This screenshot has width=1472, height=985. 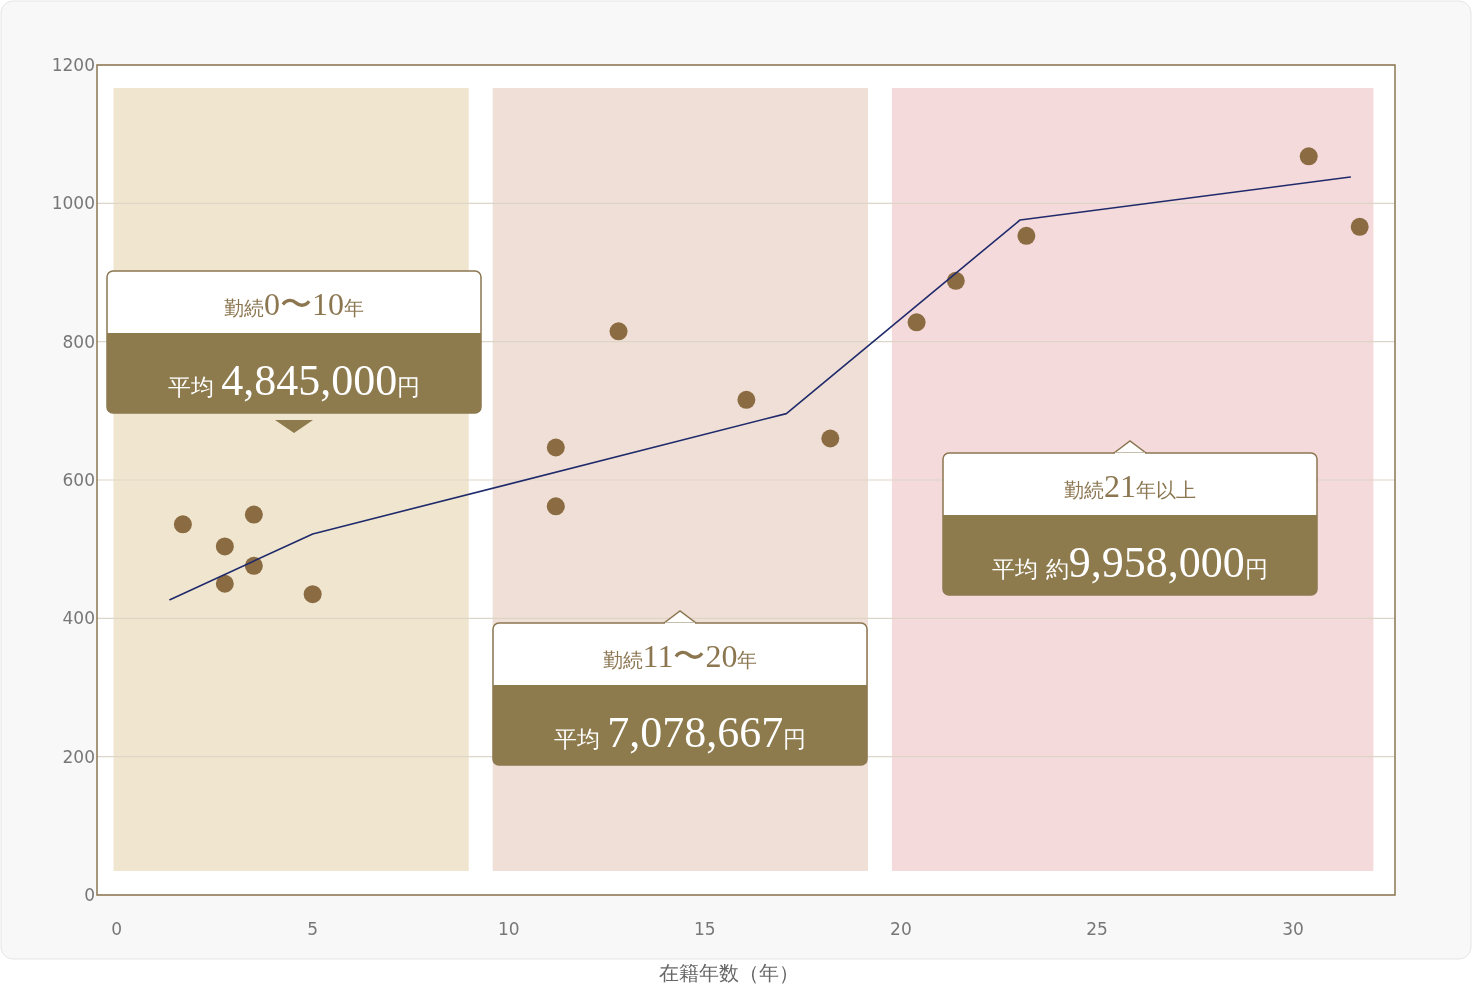 What do you see at coordinates (73, 65) in the screenshot?
I see `y-tick-label: 1200` at bounding box center [73, 65].